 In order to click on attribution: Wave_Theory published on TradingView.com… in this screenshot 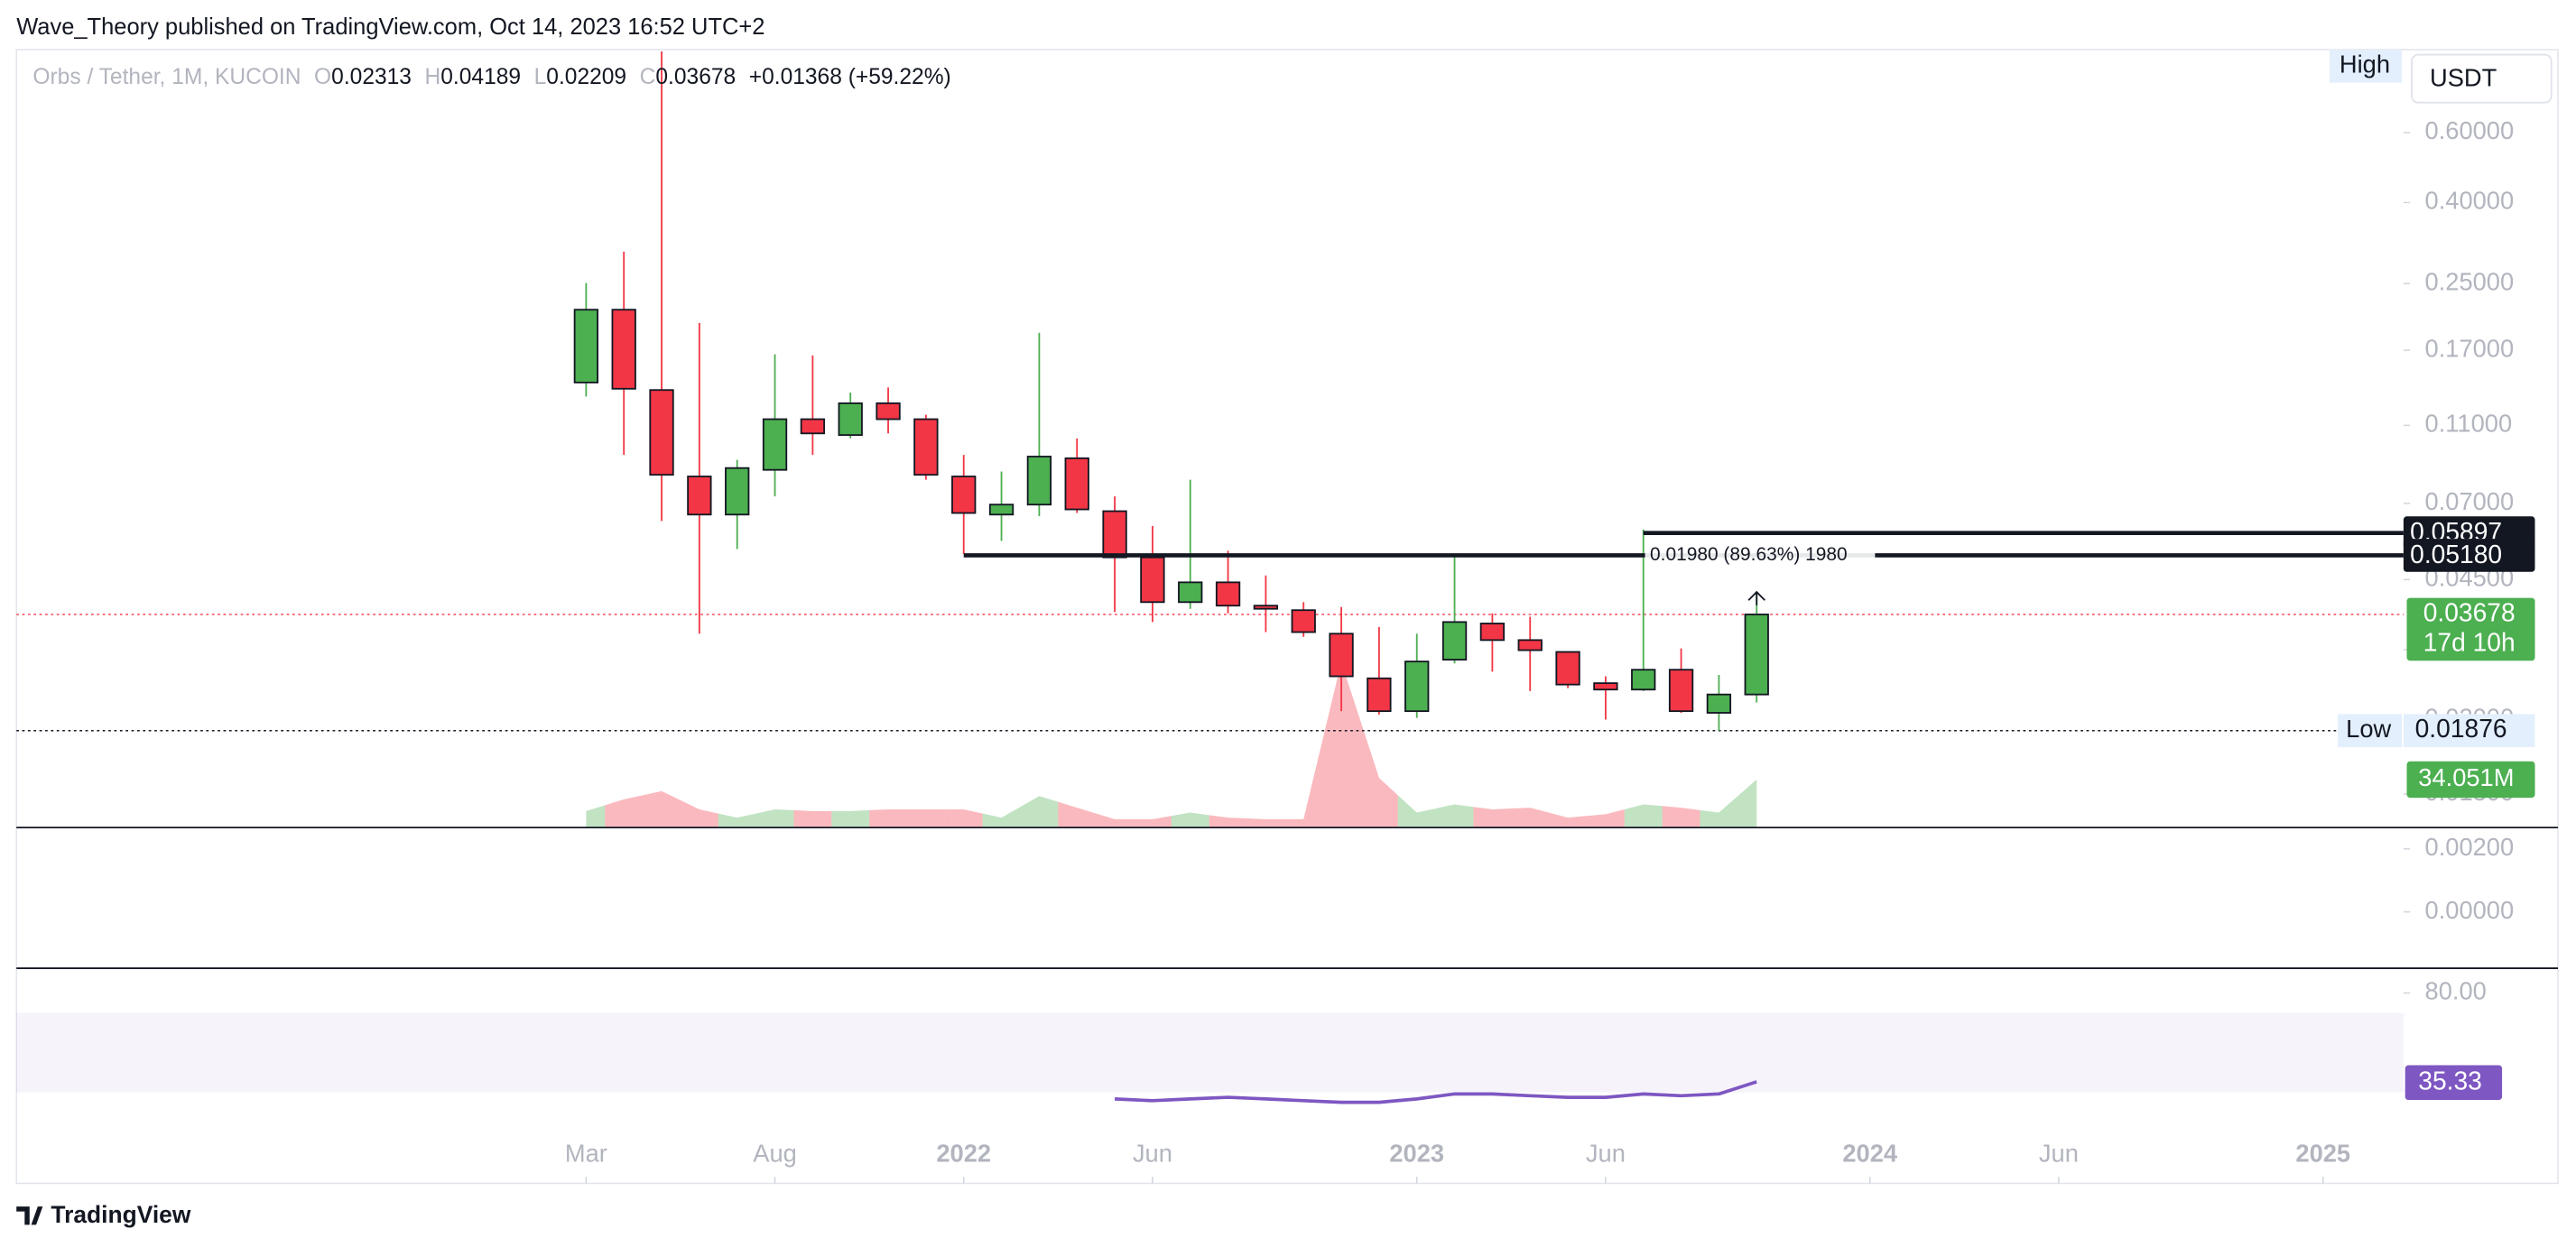, I will do `click(390, 27)`.